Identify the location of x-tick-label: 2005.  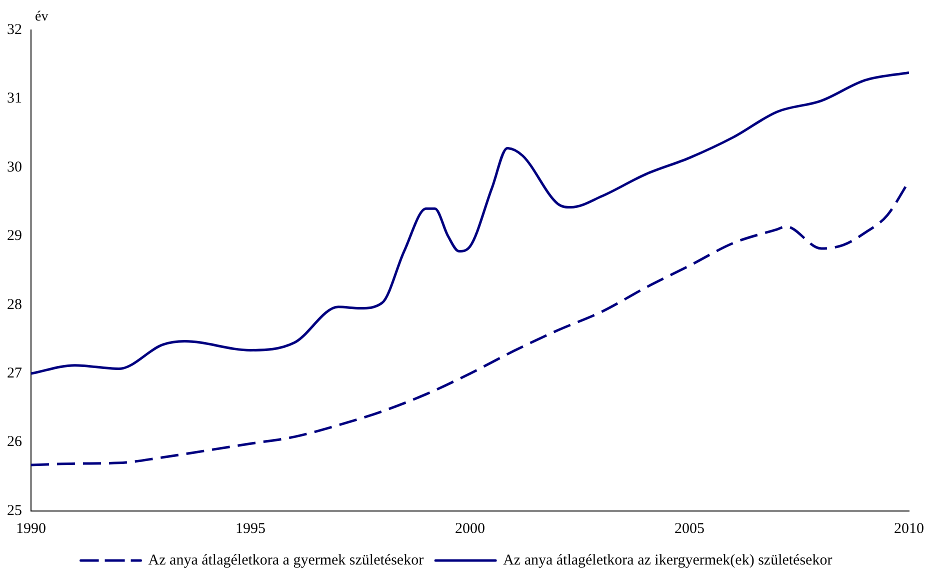
(689, 528).